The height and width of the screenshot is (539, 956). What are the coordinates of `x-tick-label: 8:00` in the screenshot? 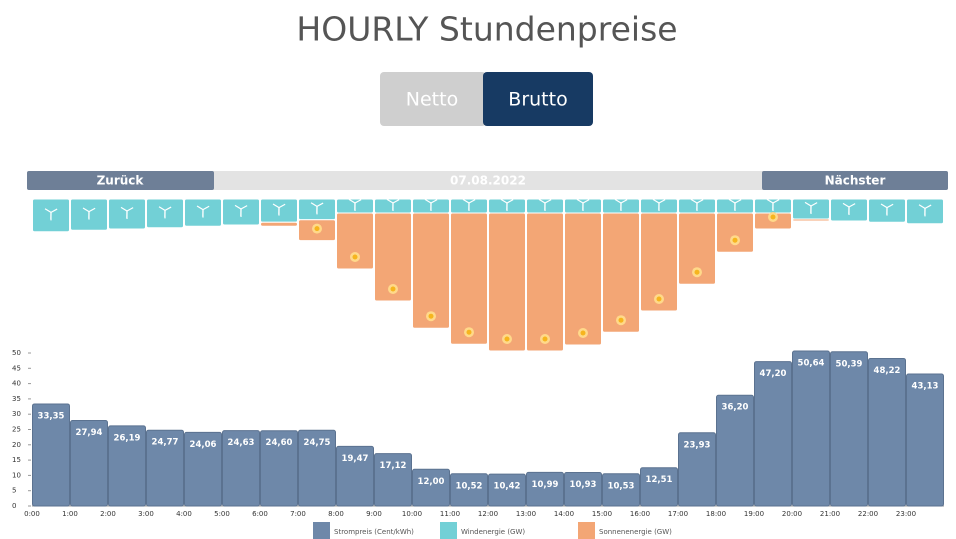 It's located at (336, 514).